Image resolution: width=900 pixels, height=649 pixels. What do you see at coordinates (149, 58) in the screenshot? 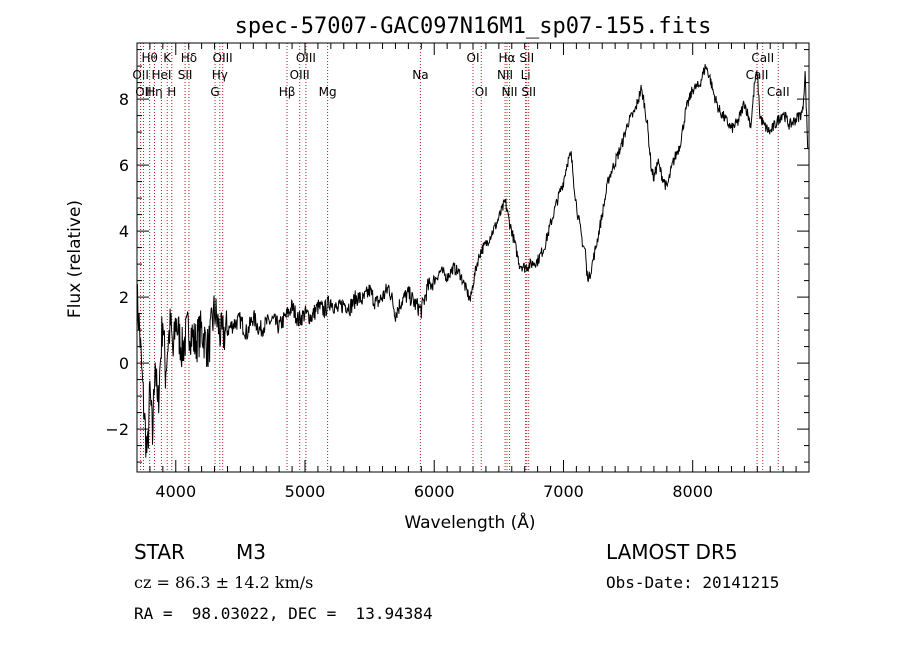
I see `marker-label: Hθ` at bounding box center [149, 58].